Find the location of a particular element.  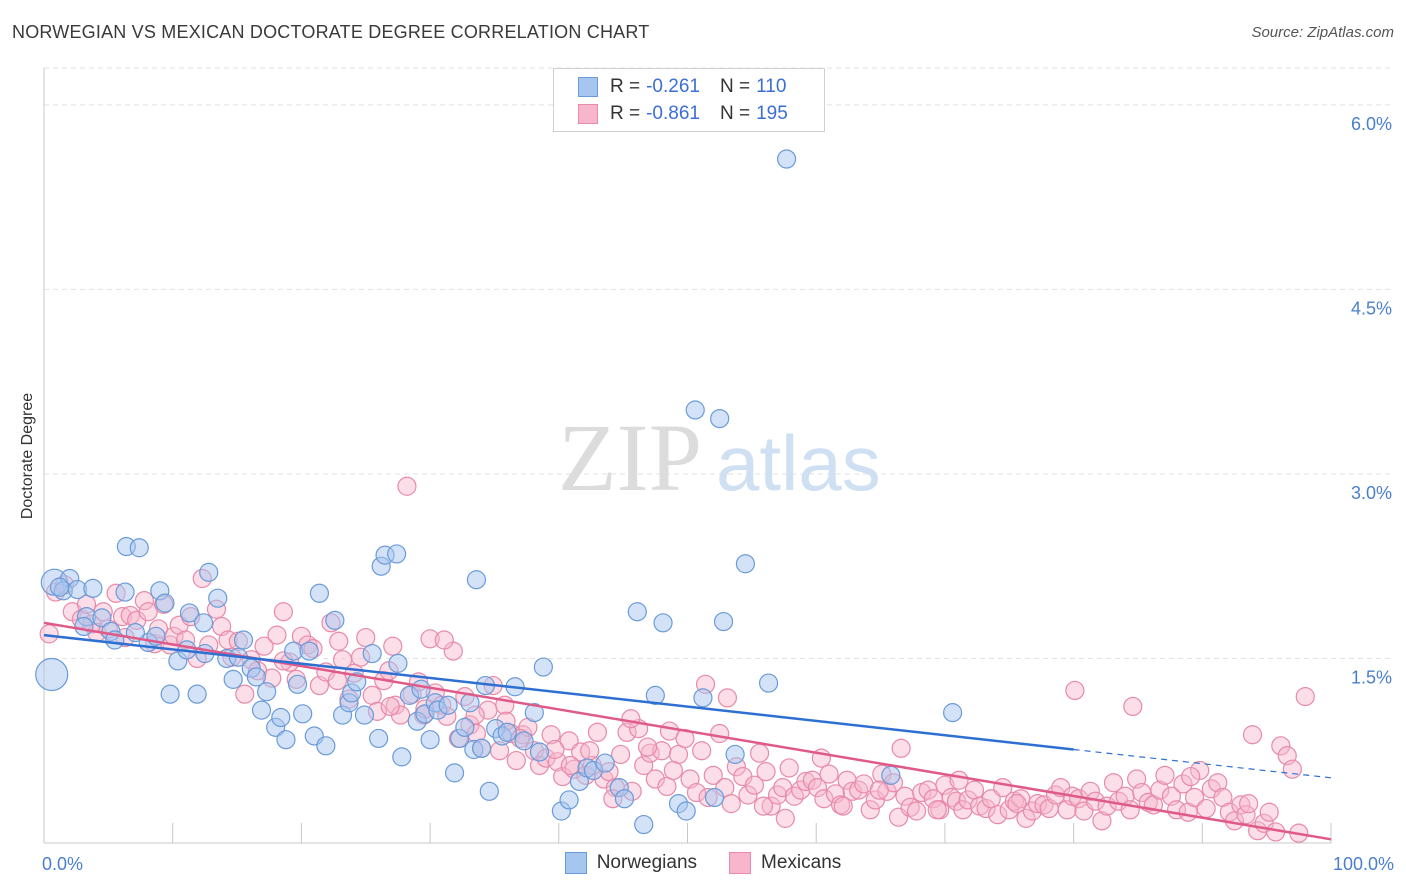

watermark-zip: ZIP is located at coordinates (630, 457).